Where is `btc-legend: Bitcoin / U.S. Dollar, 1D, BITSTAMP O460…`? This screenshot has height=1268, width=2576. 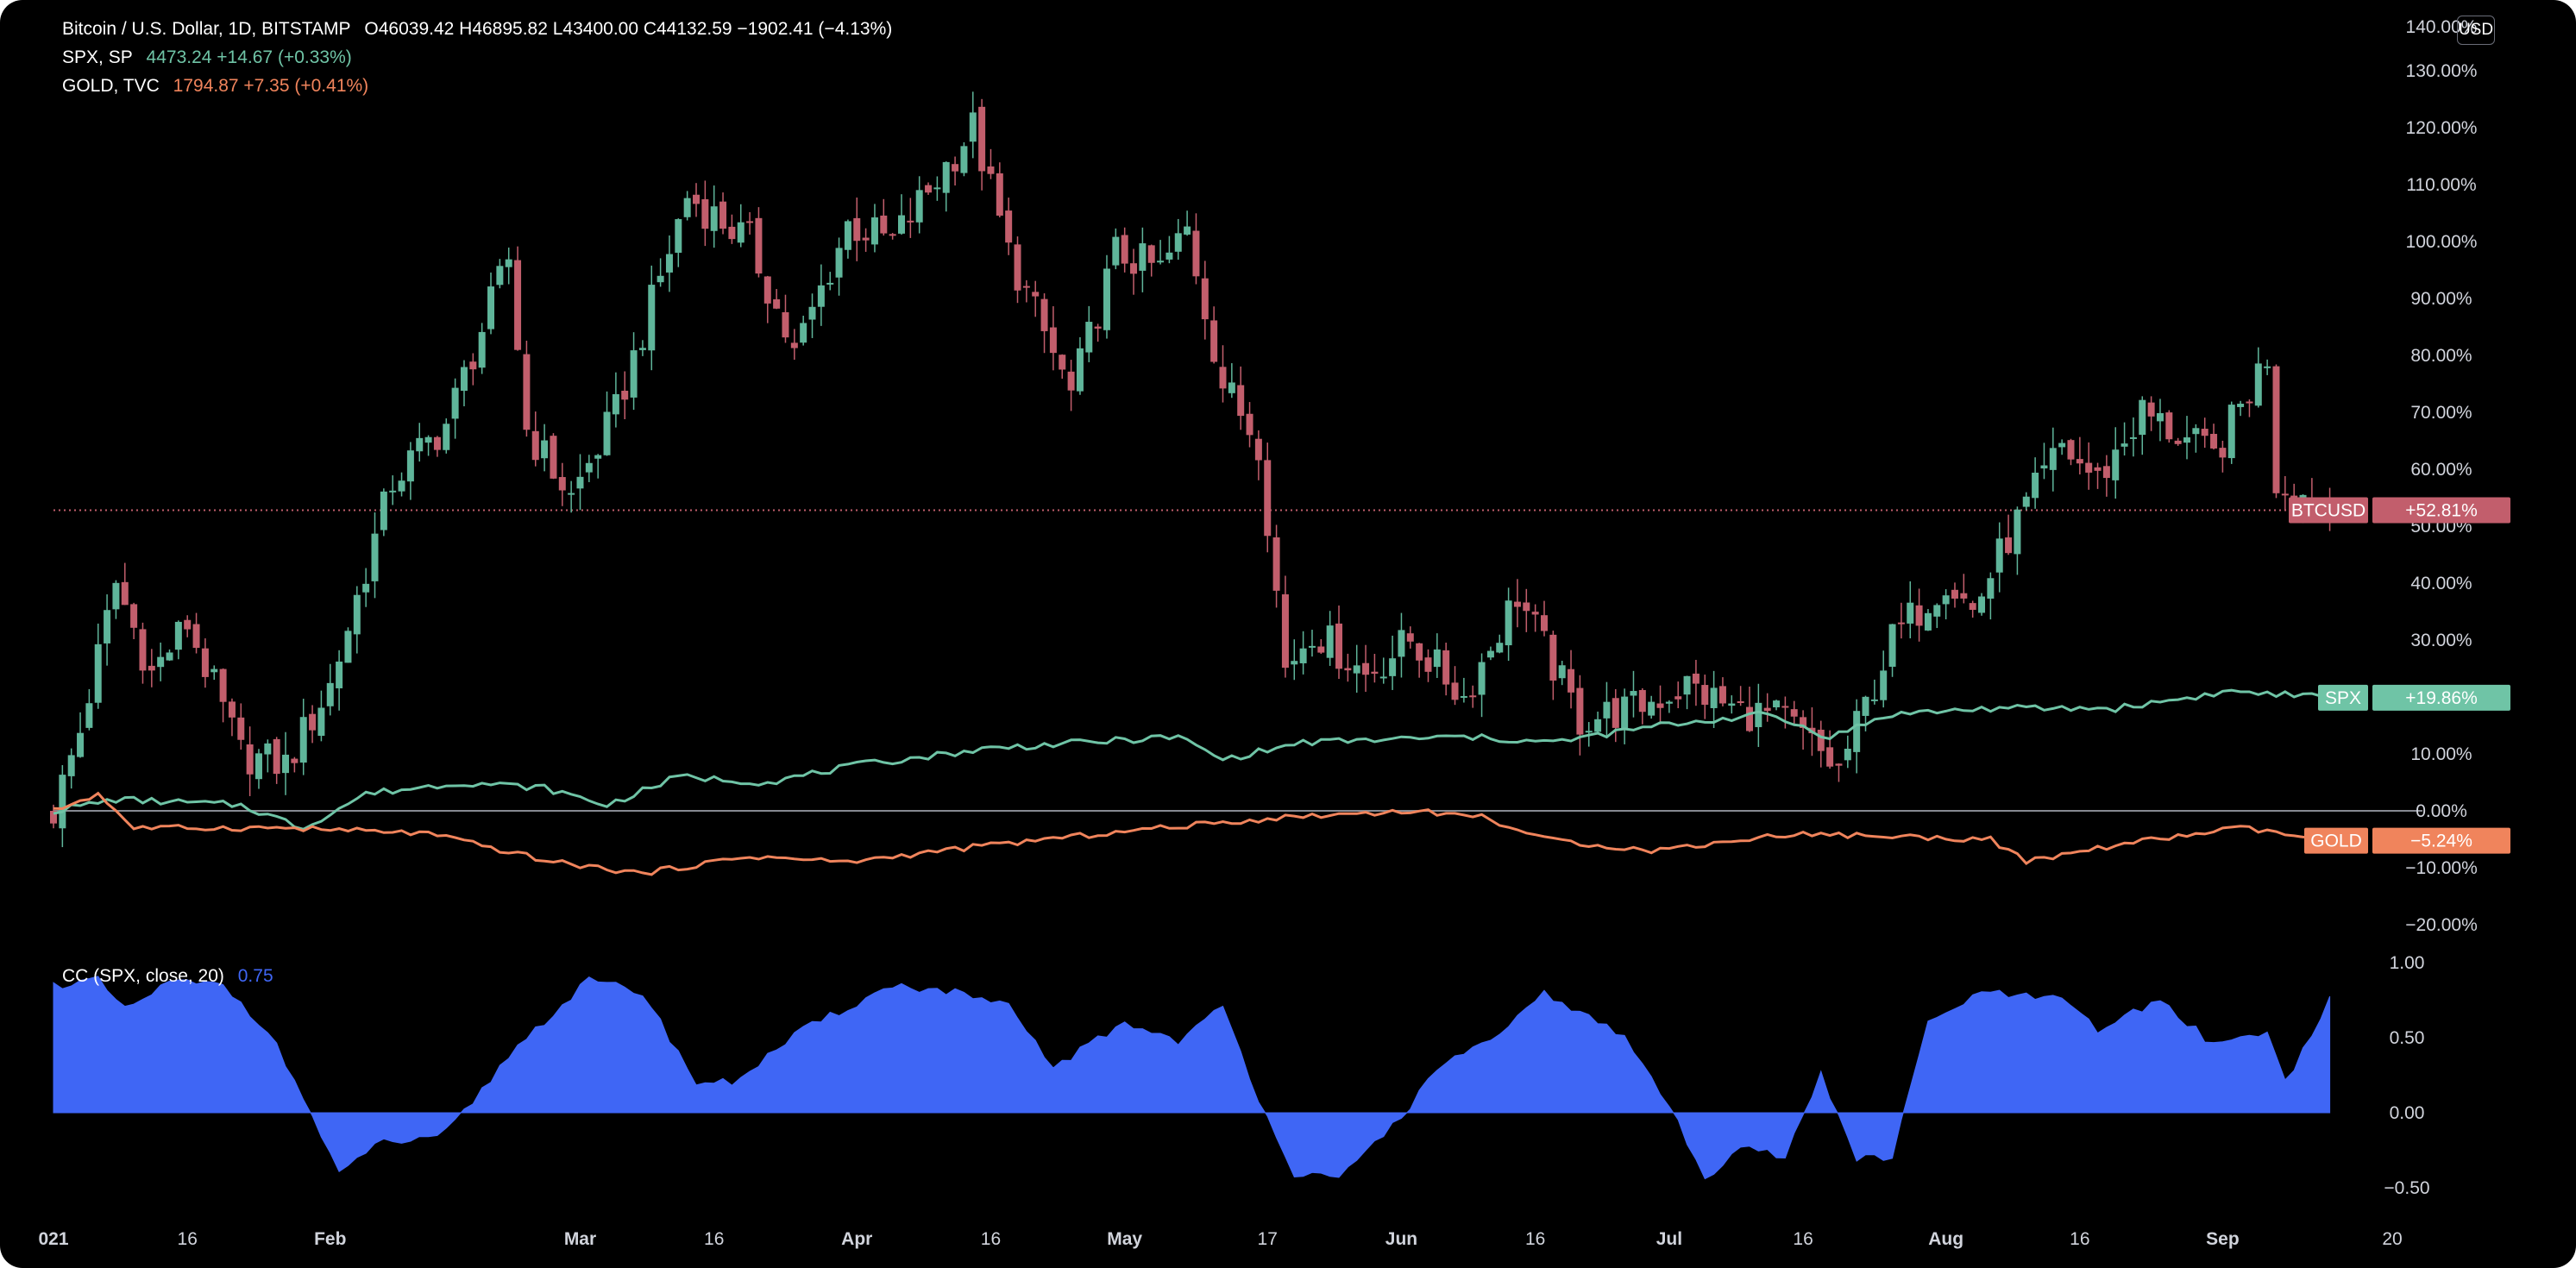
btc-legend: Bitcoin / U.S. Dollar, 1D, BITSTAMP O460… is located at coordinates (481, 29).